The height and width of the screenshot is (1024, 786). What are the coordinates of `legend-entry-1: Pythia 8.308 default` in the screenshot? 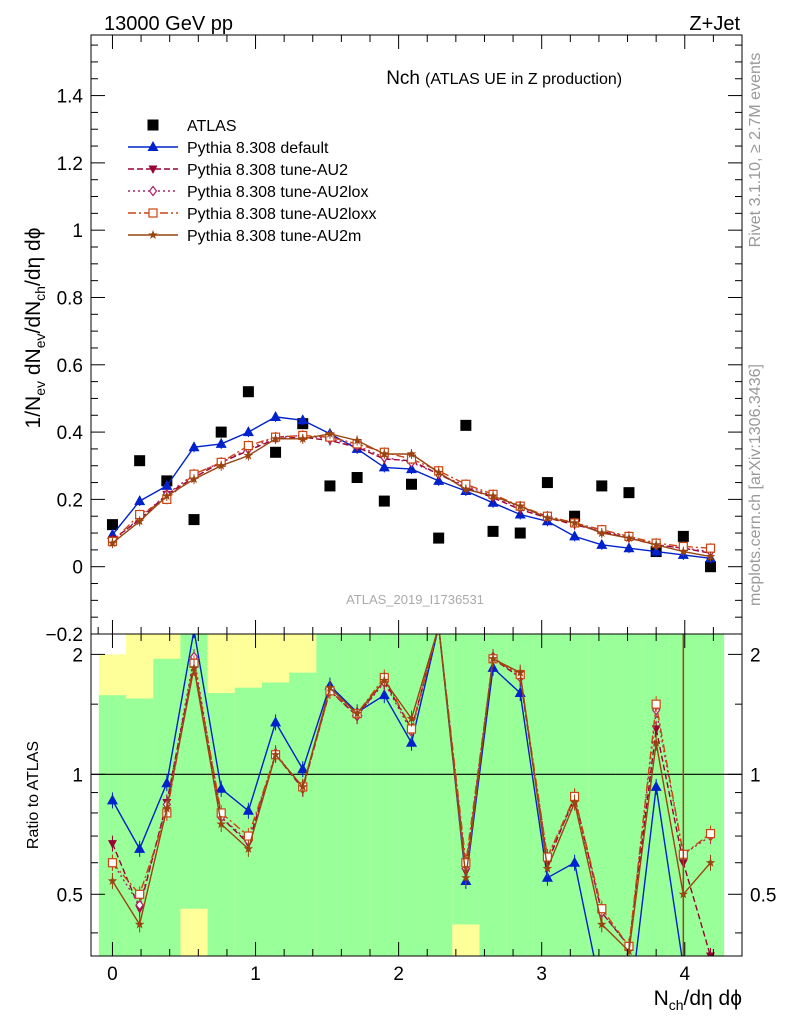 It's located at (228, 148).